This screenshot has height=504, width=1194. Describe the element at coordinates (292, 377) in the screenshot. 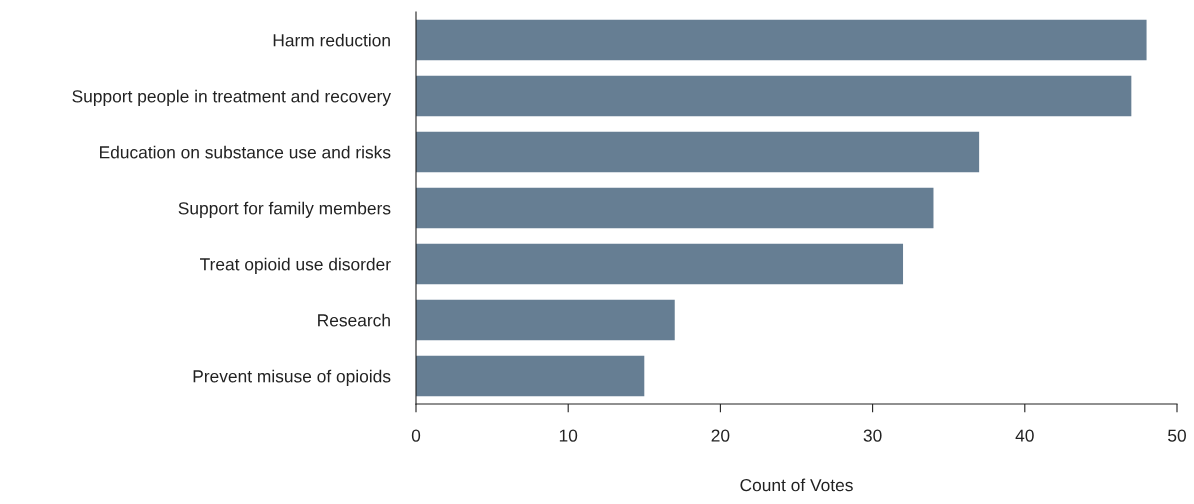

I see `y-tick-label: Prevent misuse of opioids` at that location.